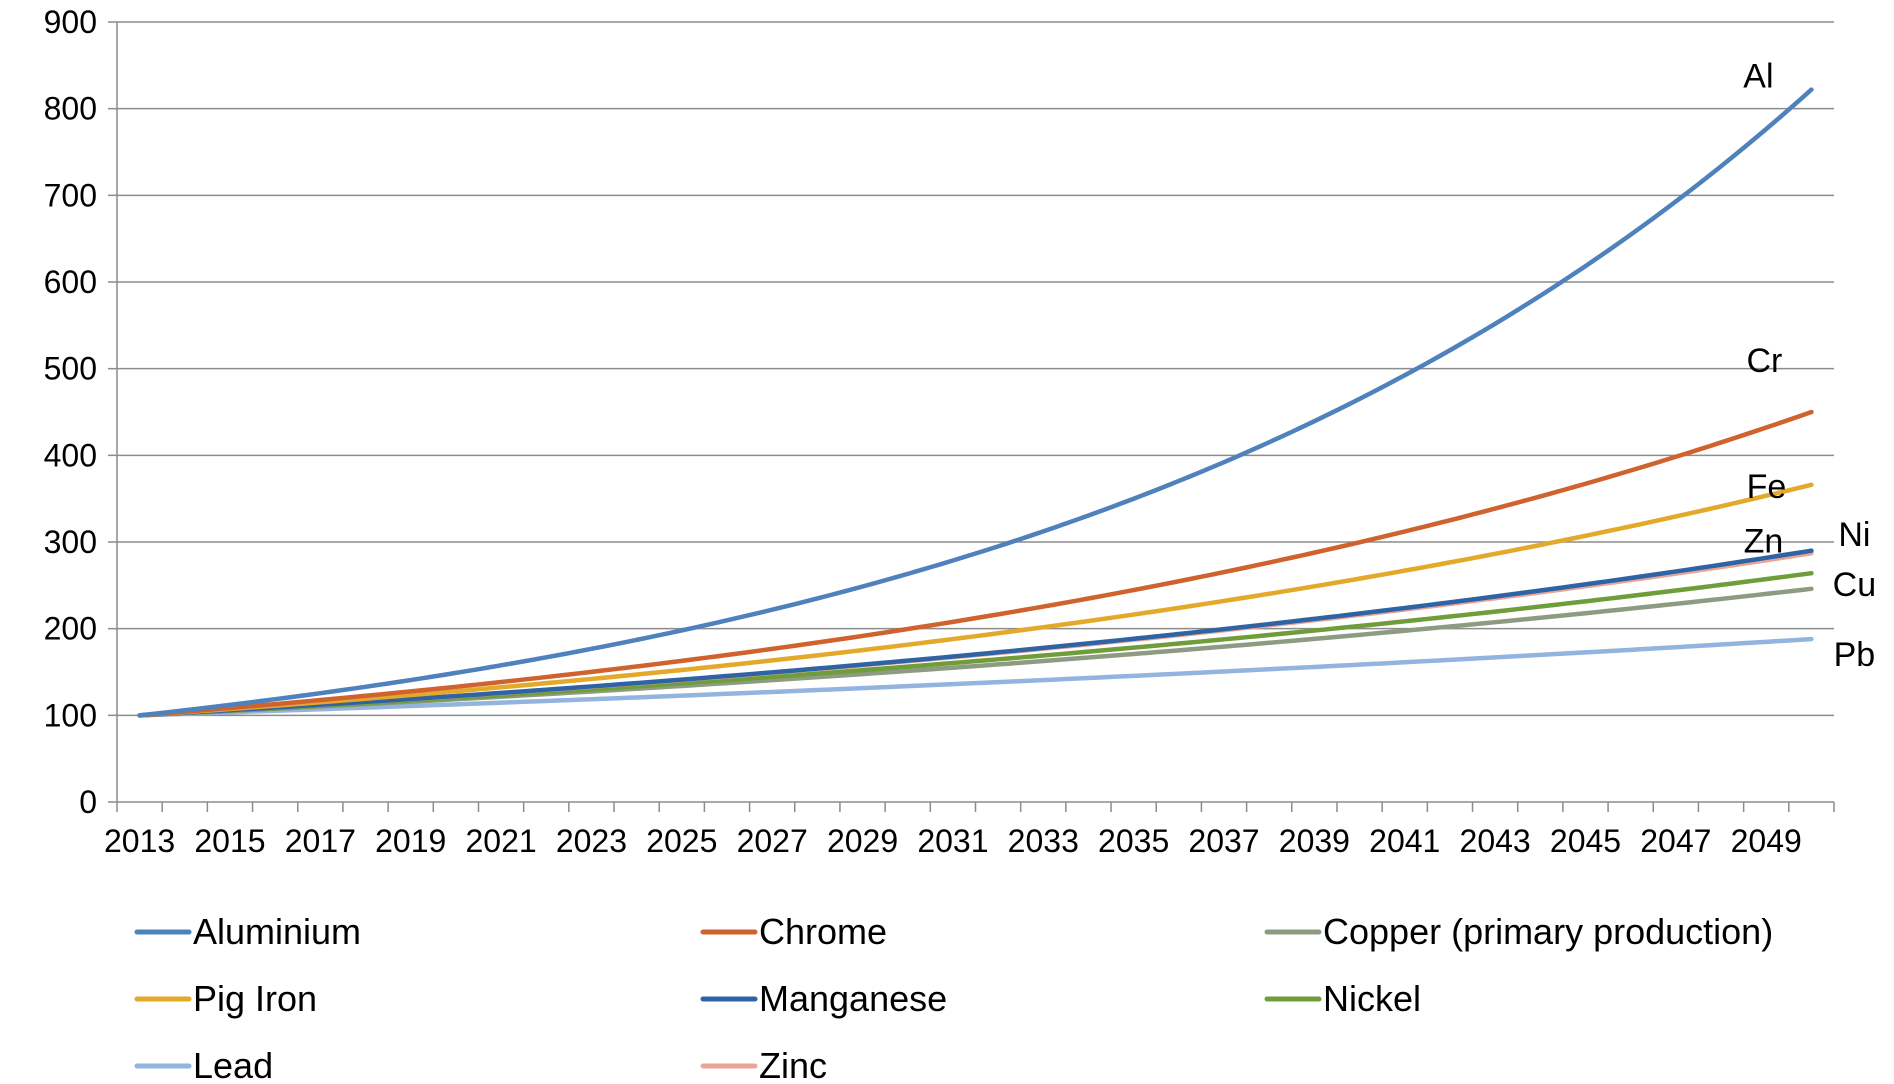  Describe the element at coordinates (772, 841) in the screenshot. I see `x-tick-label: 2027` at that location.